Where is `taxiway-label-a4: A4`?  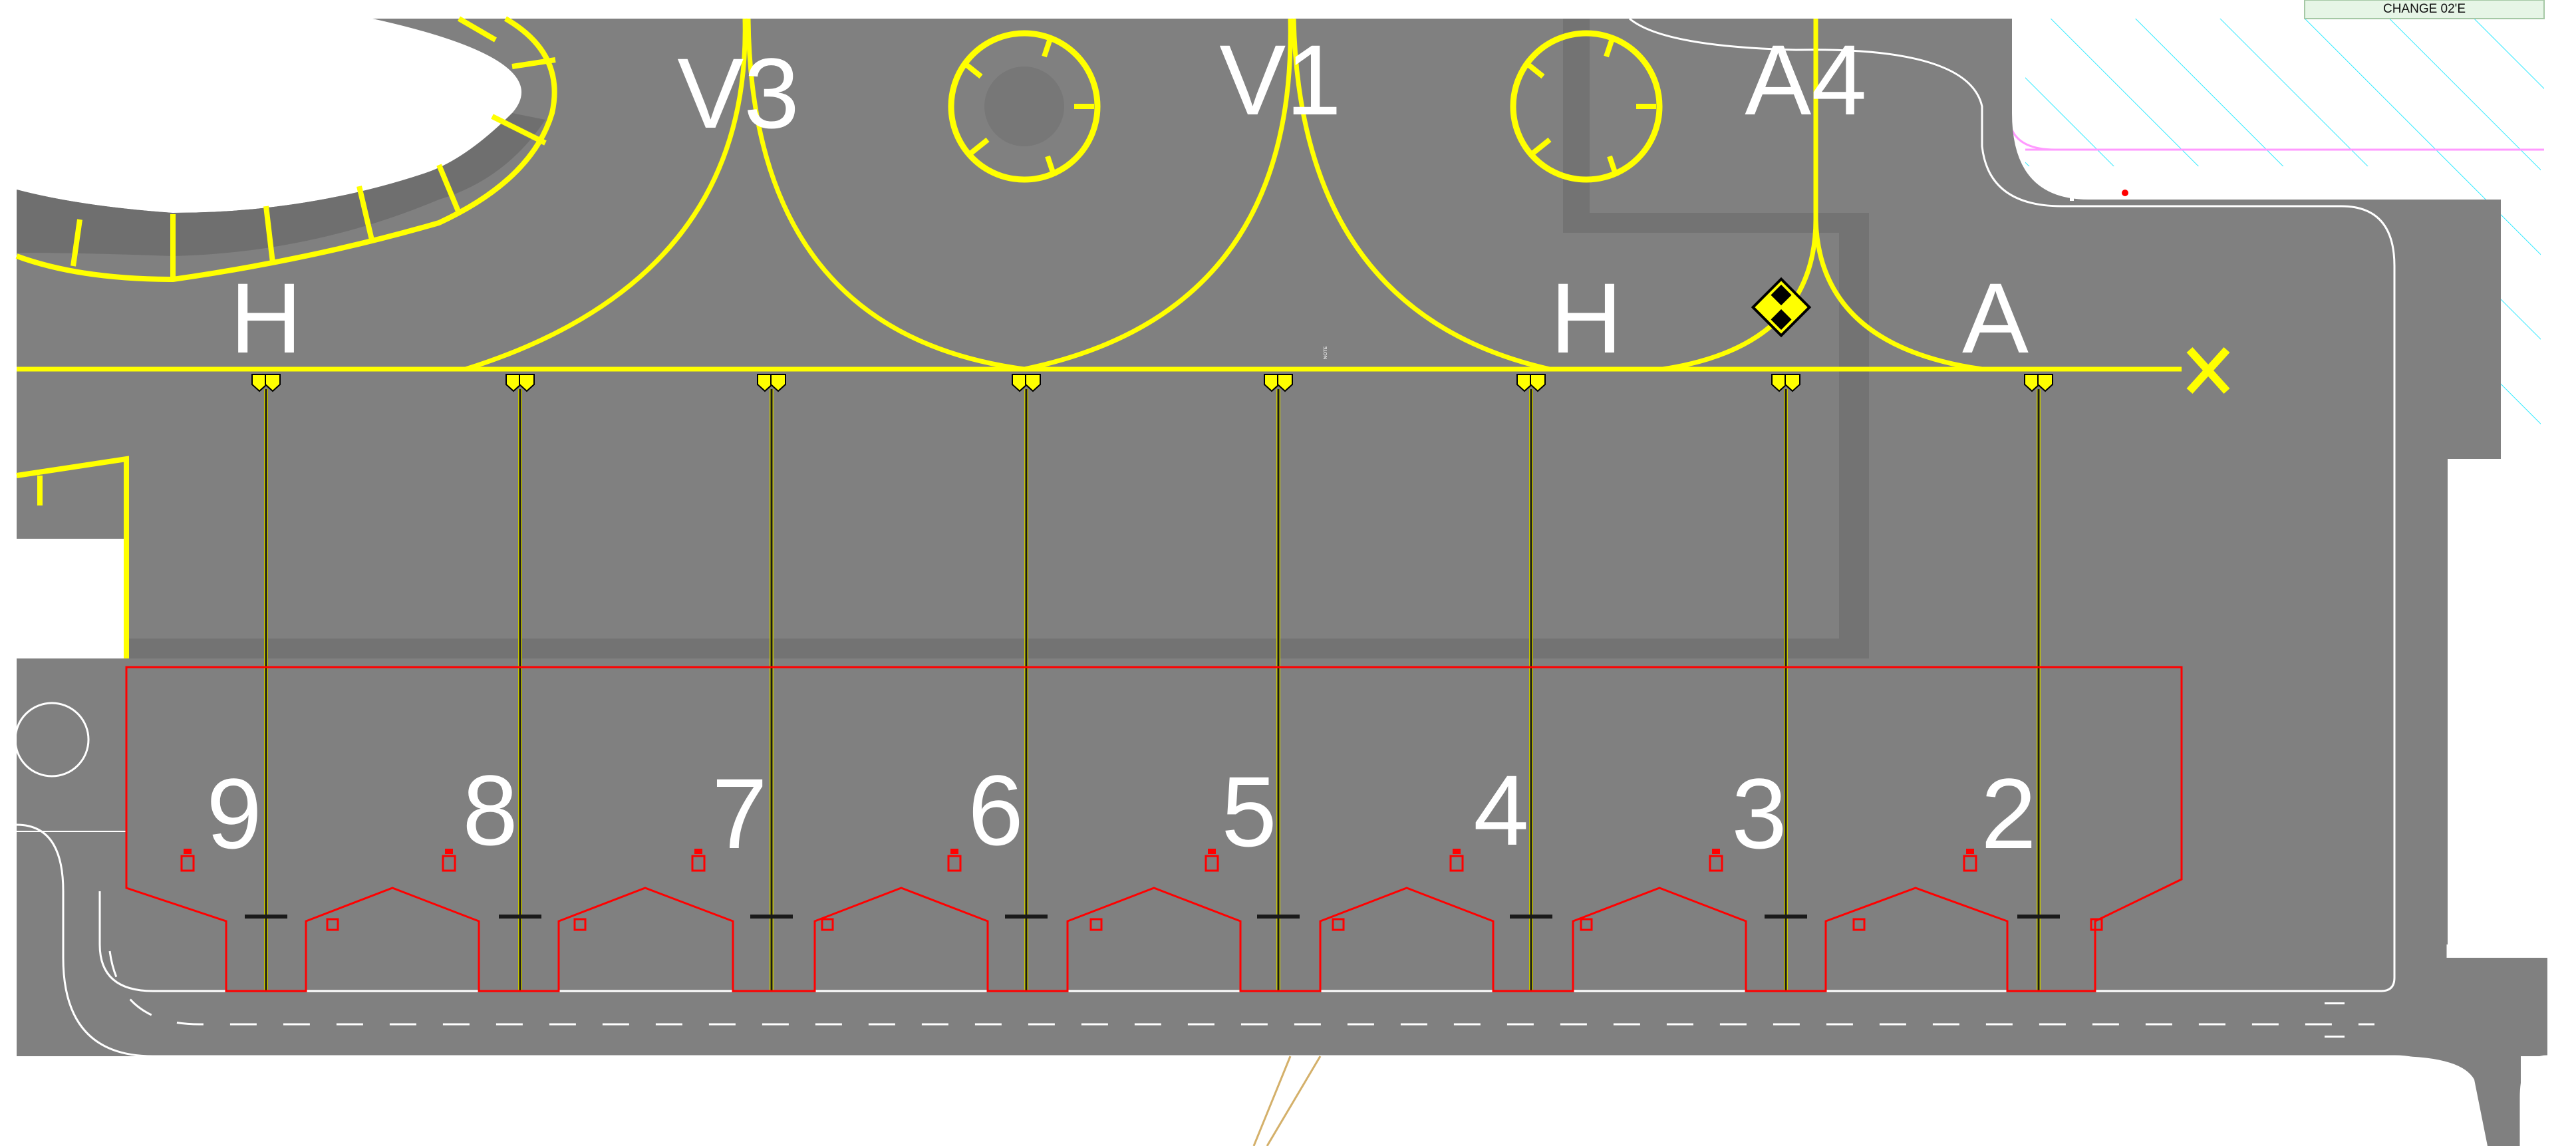
taxiway-label-a4: A4 is located at coordinates (1805, 80).